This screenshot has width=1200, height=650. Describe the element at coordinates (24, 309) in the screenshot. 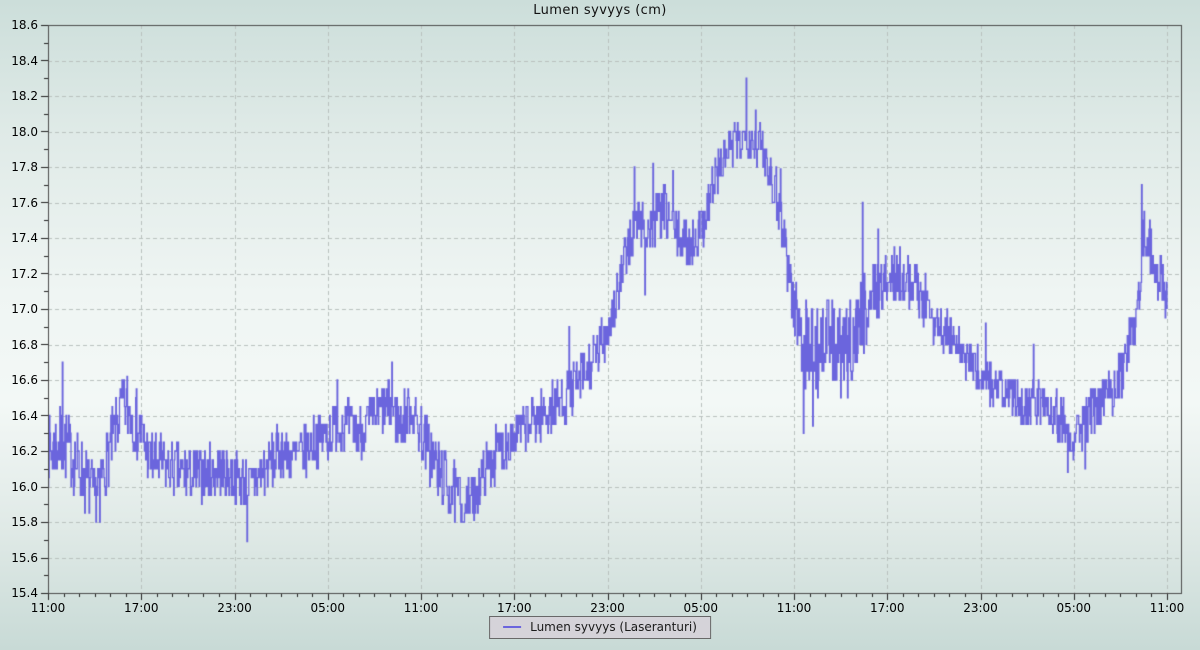

I see `y-tick-label: 17.0` at that location.